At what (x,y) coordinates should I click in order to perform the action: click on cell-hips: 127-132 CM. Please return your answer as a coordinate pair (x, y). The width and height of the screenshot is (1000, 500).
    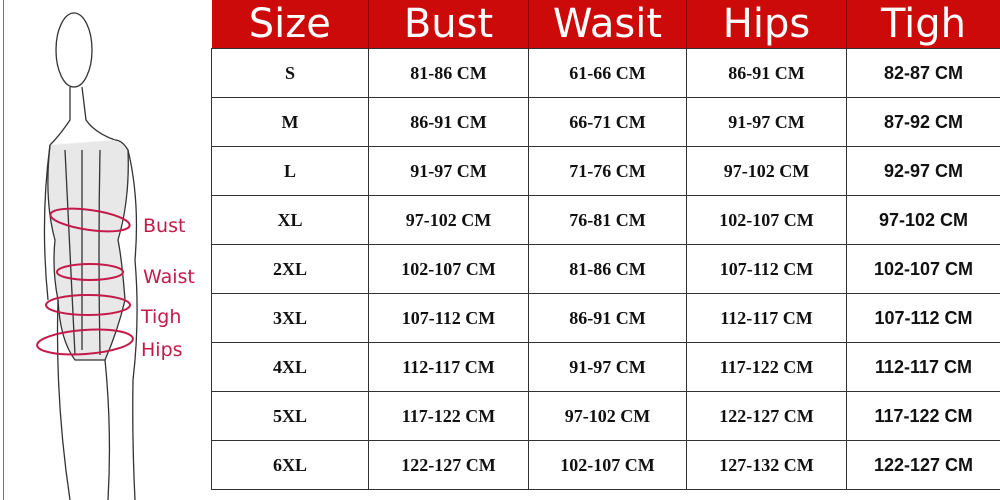
    Looking at the image, I should click on (766, 465).